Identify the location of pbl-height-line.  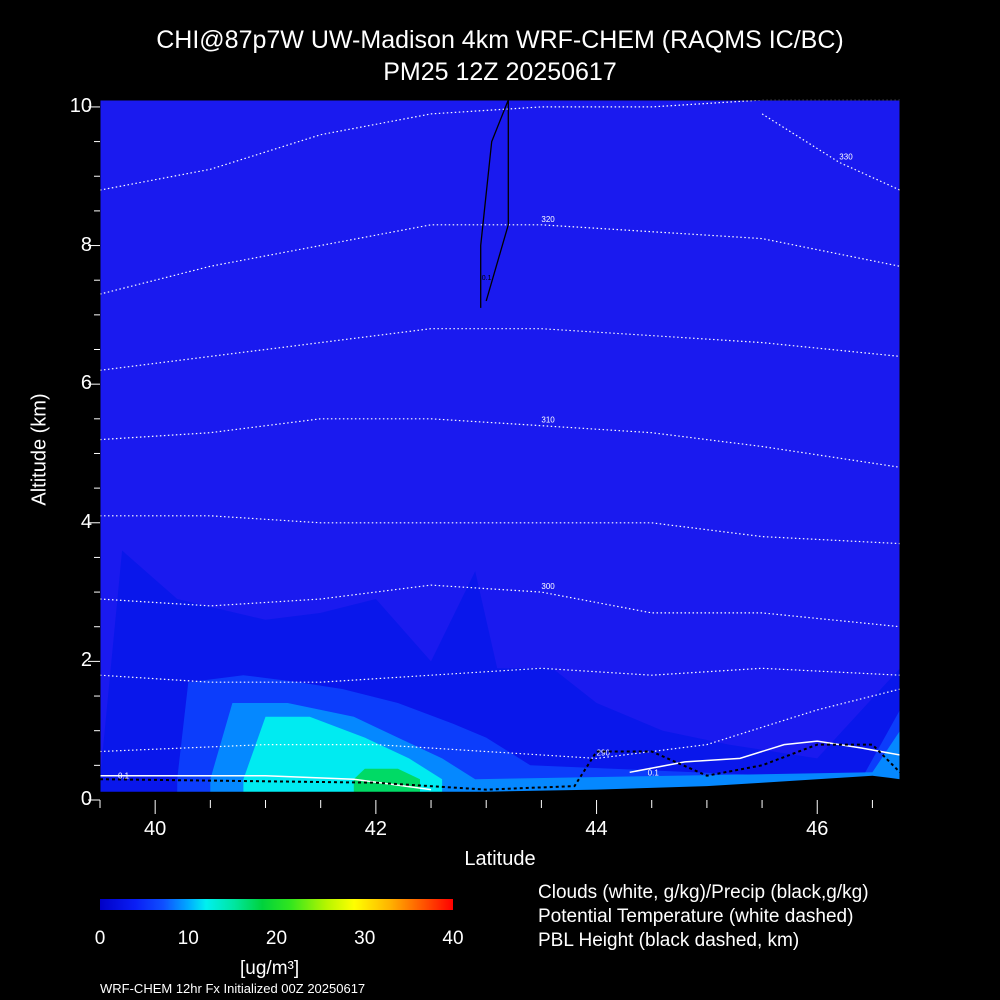
(500, 767).